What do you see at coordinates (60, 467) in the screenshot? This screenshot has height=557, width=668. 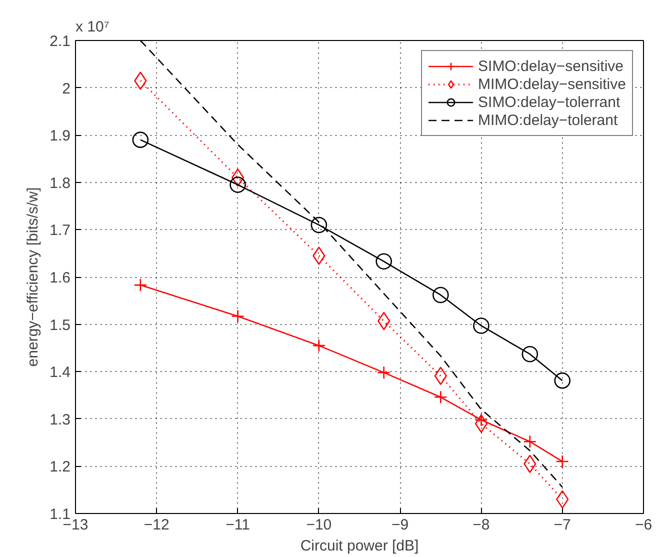 I see `y-tick-label: 1.2` at bounding box center [60, 467].